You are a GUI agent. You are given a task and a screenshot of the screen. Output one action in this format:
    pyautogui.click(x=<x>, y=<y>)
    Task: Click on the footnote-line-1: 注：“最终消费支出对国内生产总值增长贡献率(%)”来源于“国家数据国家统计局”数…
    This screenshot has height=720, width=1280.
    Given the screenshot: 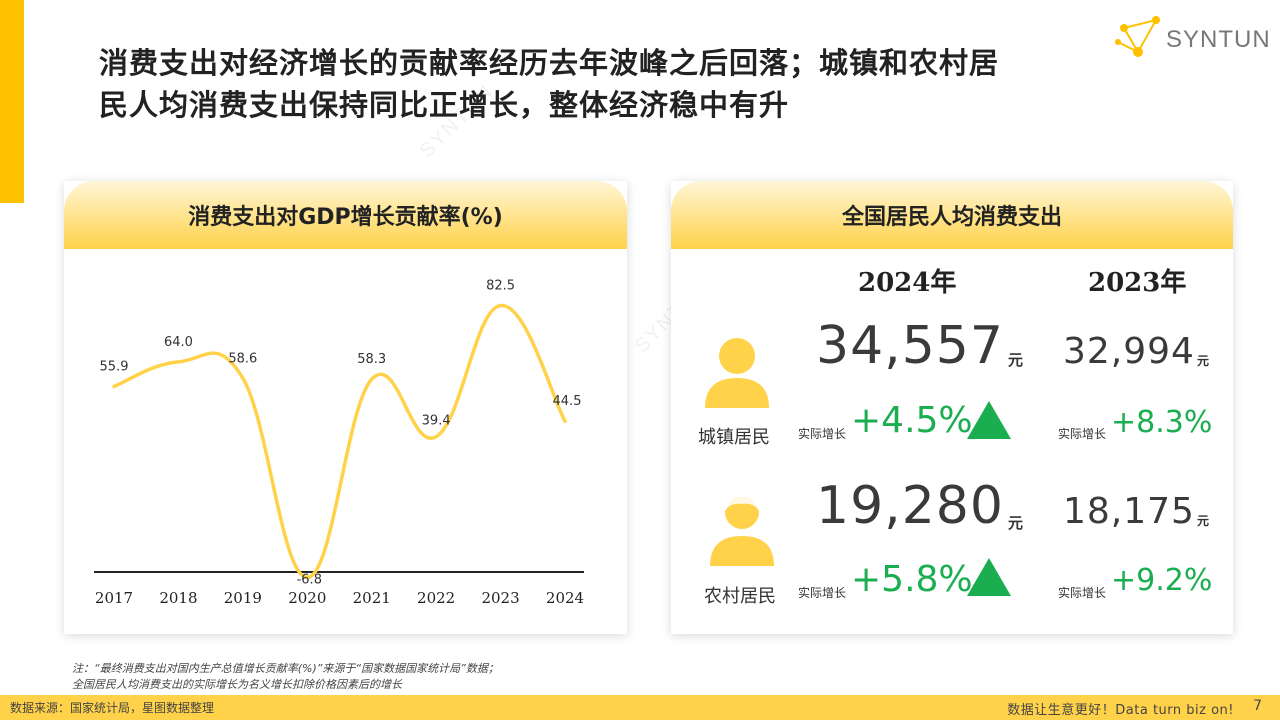 What is the action you would take?
    pyautogui.click(x=285, y=668)
    